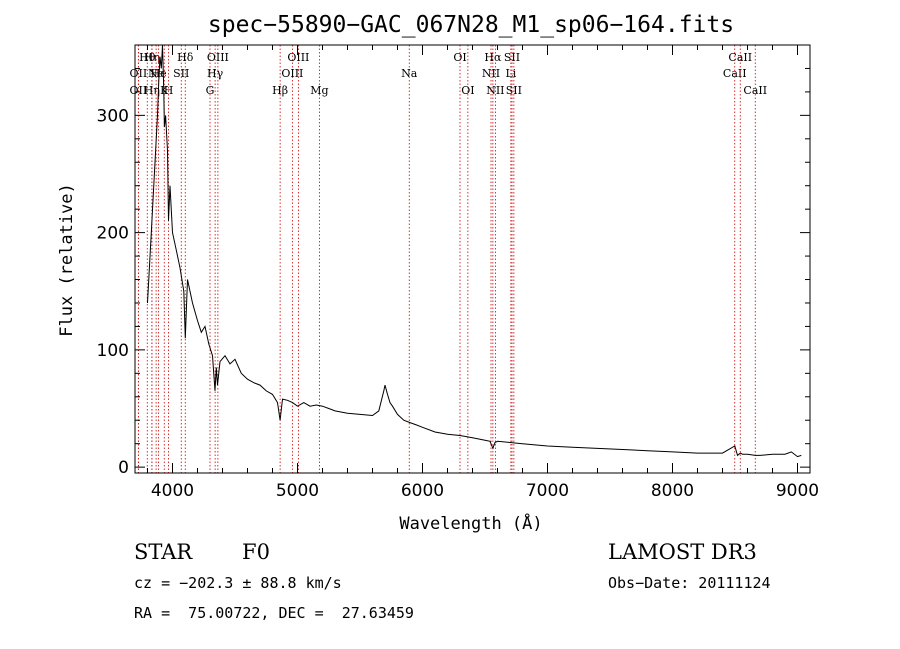 The height and width of the screenshot is (649, 900). I want to click on line-label: Hβ, so click(280, 90).